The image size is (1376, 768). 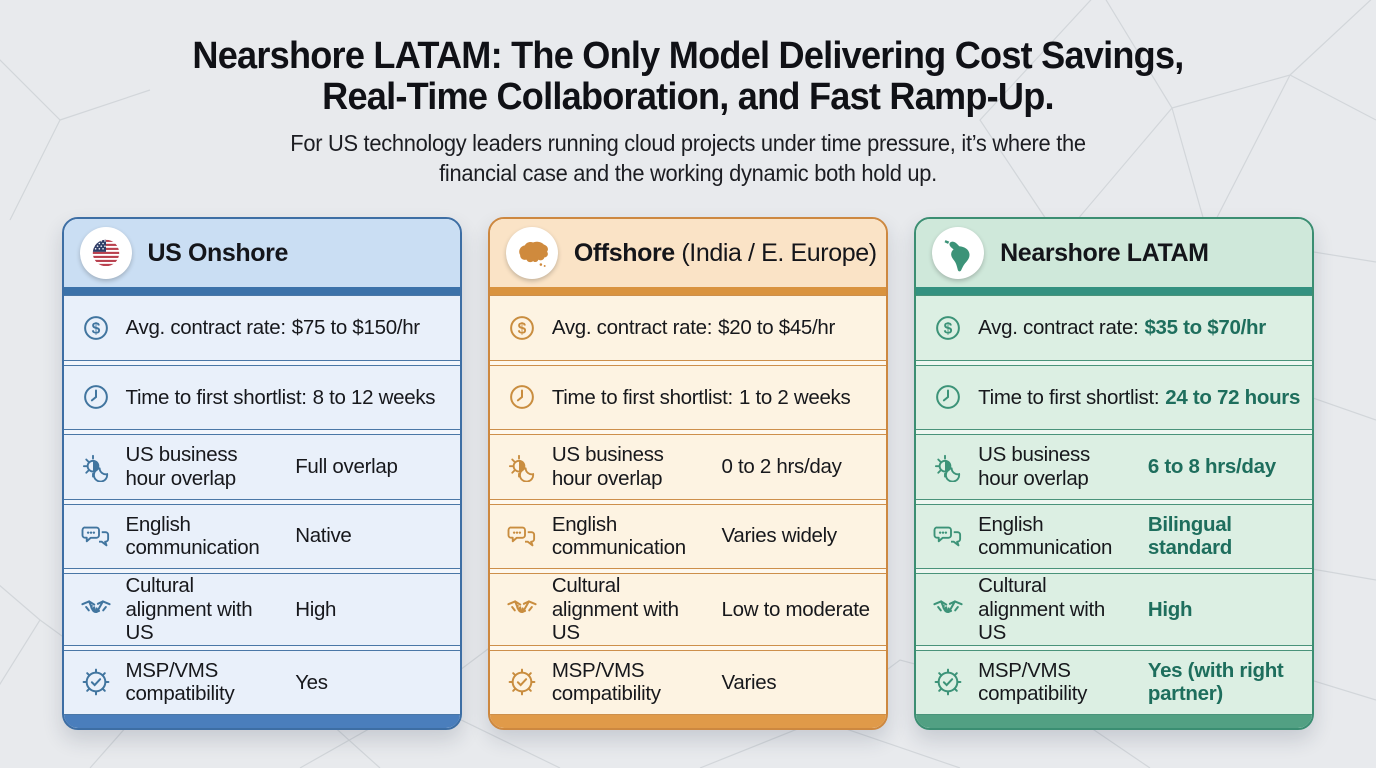 I want to click on card-nearshore-header: Nearshore LATAM, so click(x=1114, y=253).